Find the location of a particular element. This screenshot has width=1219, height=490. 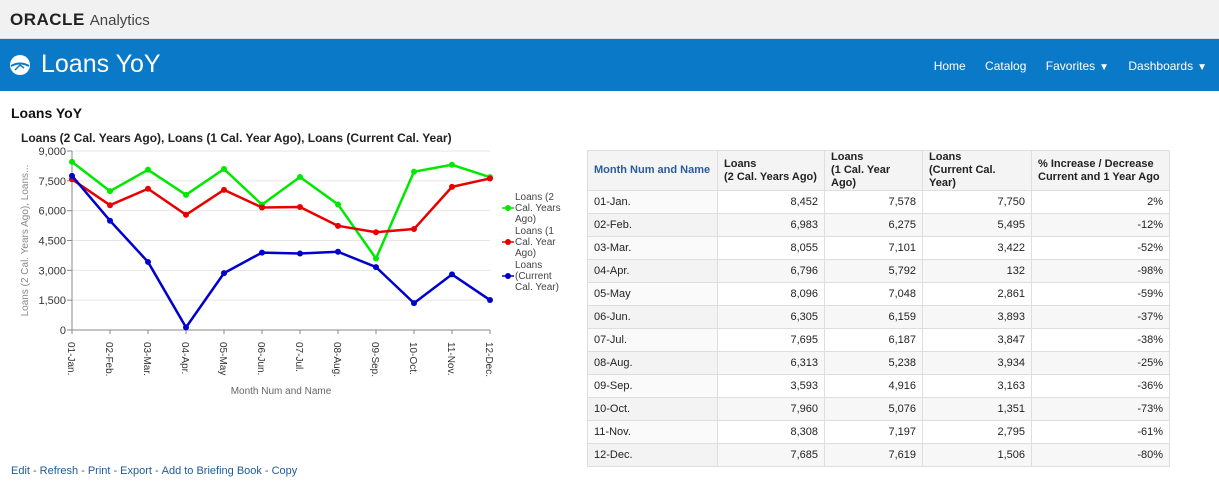

table-row: 04-Apr. 6,796 5,792 132 -98% is located at coordinates (878, 271).